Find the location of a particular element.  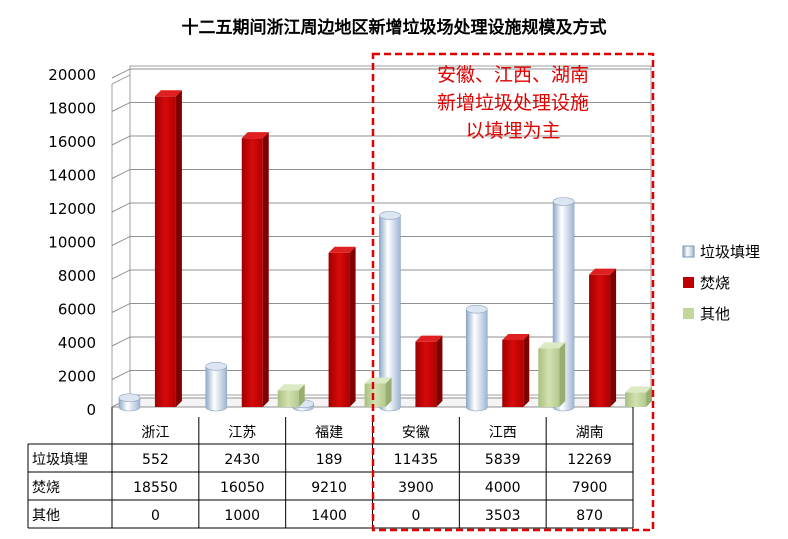

y-tick-label: 8000 is located at coordinates (77, 276).